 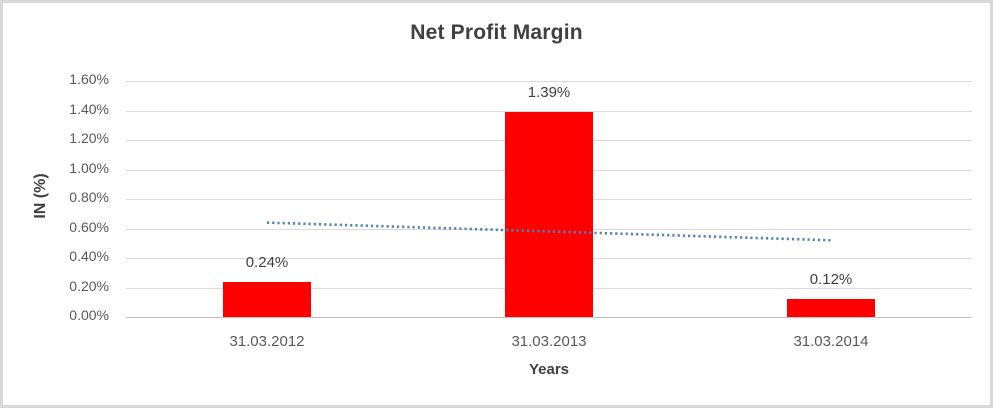 I want to click on x-tick-label: 31.03.2013, so click(x=549, y=341).